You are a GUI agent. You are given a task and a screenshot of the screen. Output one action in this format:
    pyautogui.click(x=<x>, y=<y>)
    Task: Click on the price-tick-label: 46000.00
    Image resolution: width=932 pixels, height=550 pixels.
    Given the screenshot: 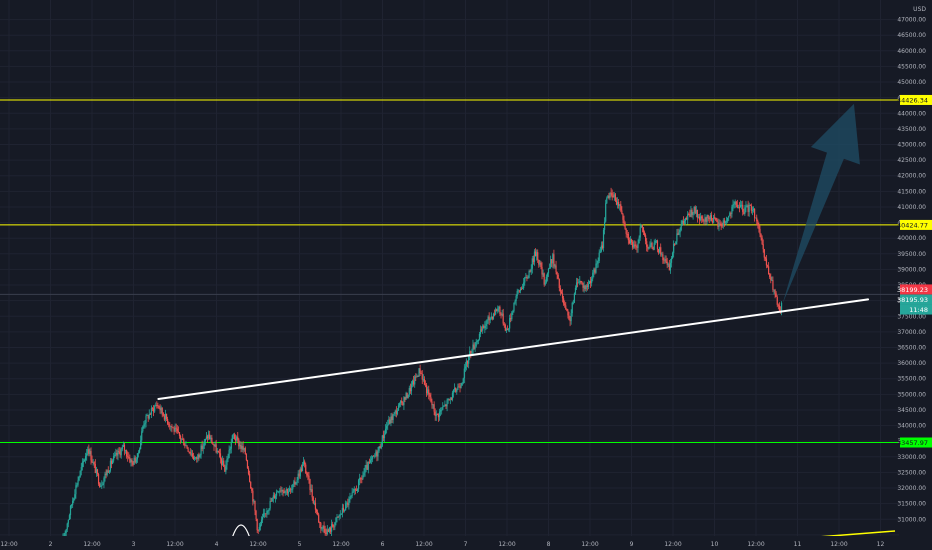 What is the action you would take?
    pyautogui.click(x=911, y=51)
    